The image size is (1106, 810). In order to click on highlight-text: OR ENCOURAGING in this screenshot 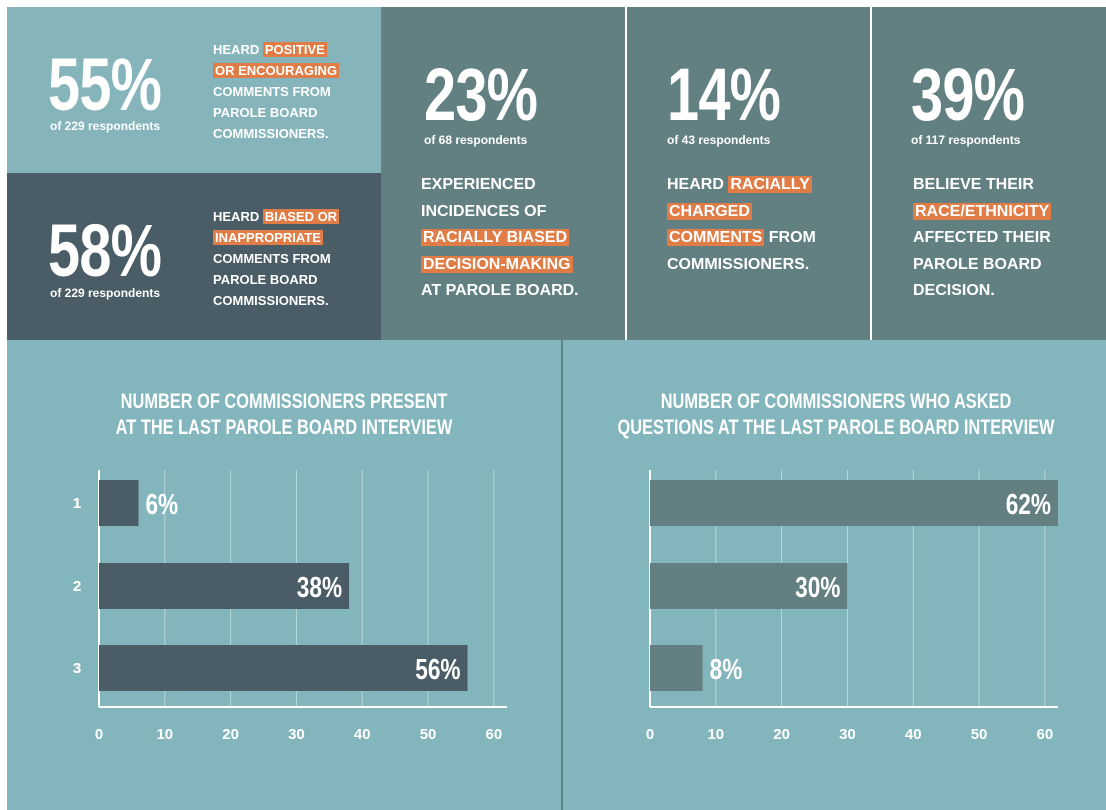, I will do `click(276, 70)`.